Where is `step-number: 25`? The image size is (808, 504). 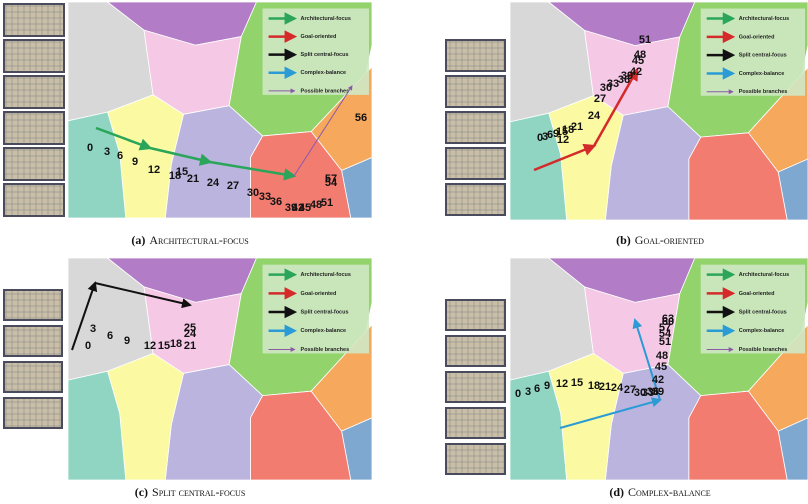 step-number: 25 is located at coordinates (190, 328).